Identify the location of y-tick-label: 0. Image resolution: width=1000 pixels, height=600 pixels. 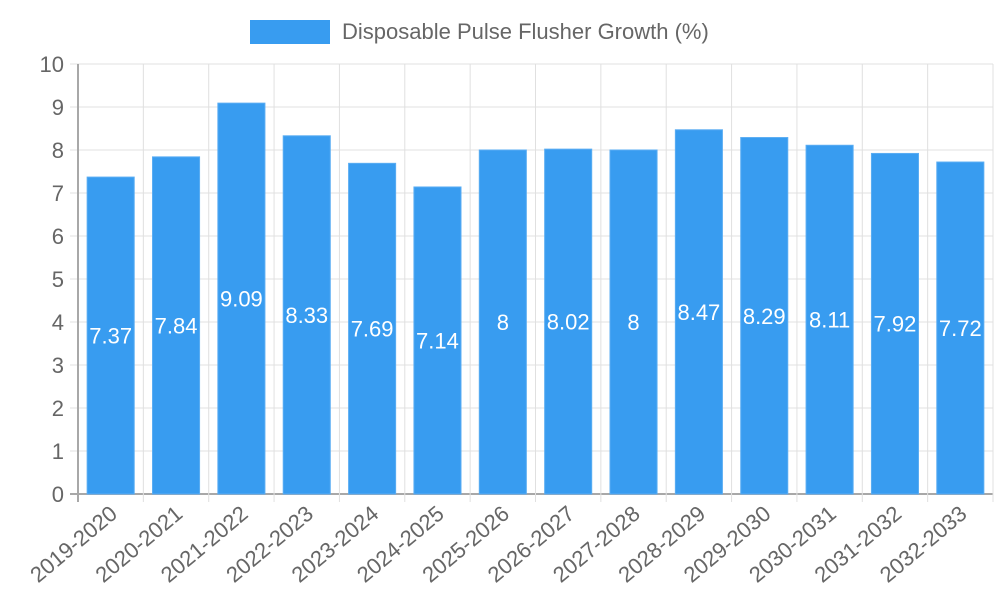
(58, 494).